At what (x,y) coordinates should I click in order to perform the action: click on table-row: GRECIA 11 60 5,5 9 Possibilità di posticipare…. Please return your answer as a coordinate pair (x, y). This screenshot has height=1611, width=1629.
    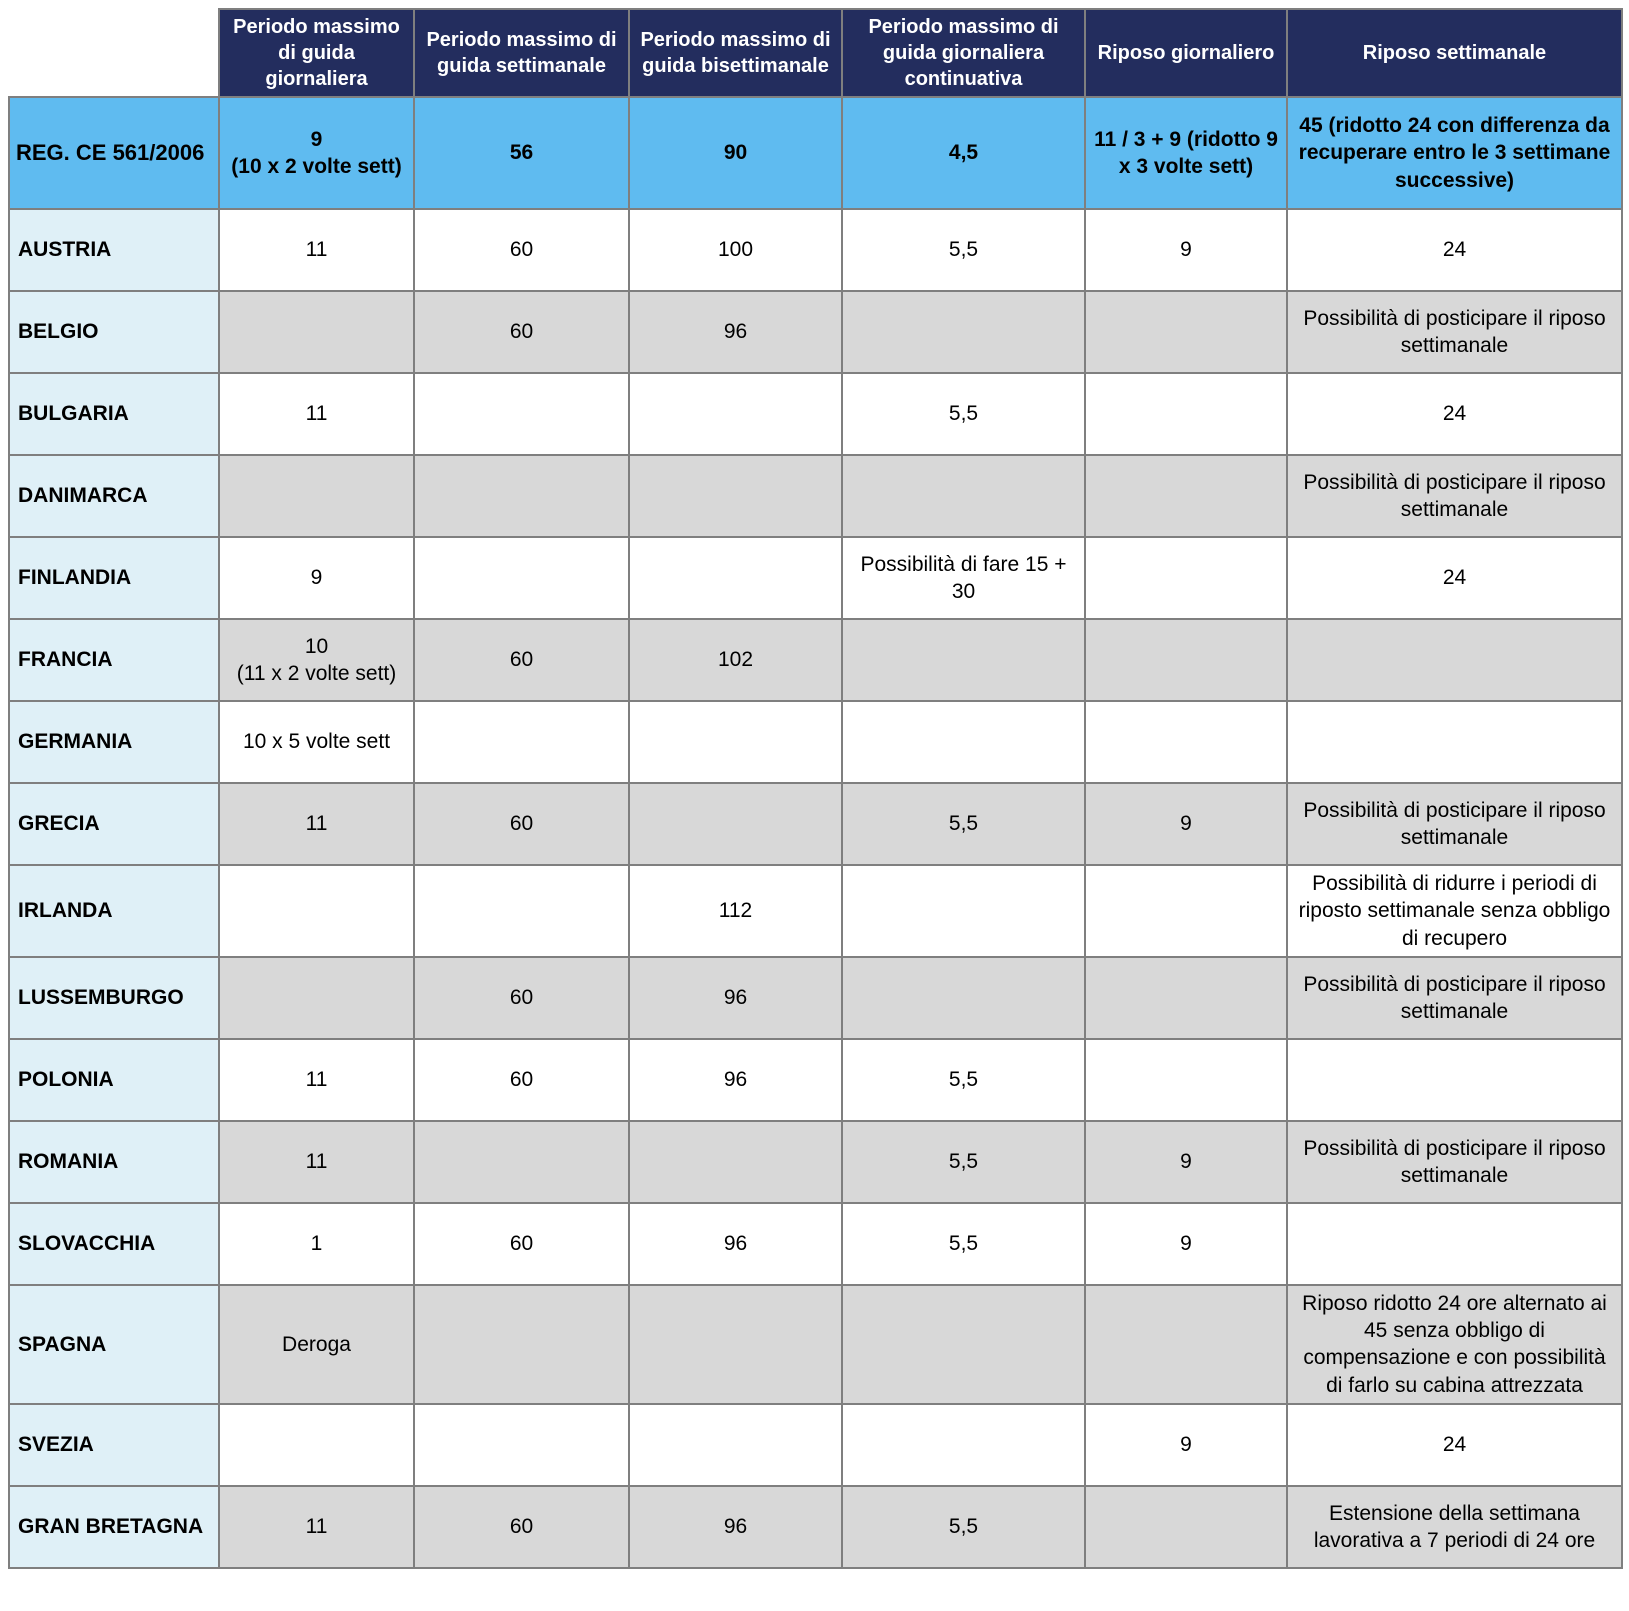
    Looking at the image, I should click on (815, 824).